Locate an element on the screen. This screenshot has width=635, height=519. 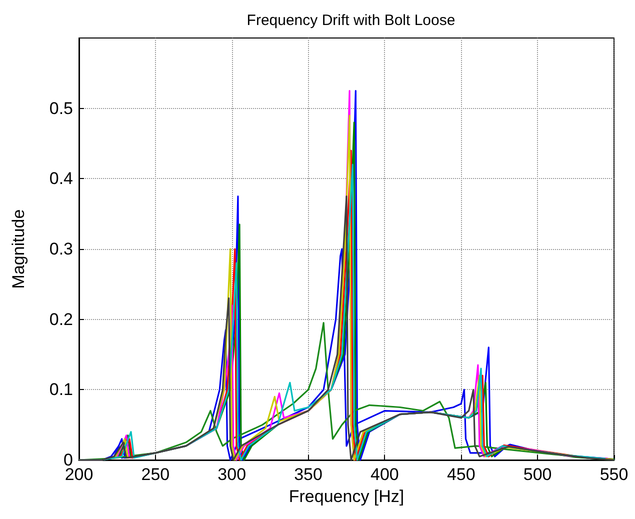
x-tick-label: 250 is located at coordinates (155, 474).